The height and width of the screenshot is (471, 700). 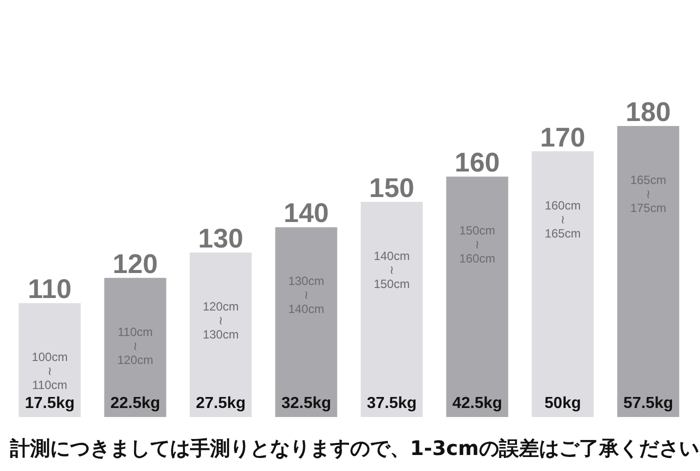 What do you see at coordinates (391, 403) in the screenshot?
I see `x-tick-label: 37.5kg` at bounding box center [391, 403].